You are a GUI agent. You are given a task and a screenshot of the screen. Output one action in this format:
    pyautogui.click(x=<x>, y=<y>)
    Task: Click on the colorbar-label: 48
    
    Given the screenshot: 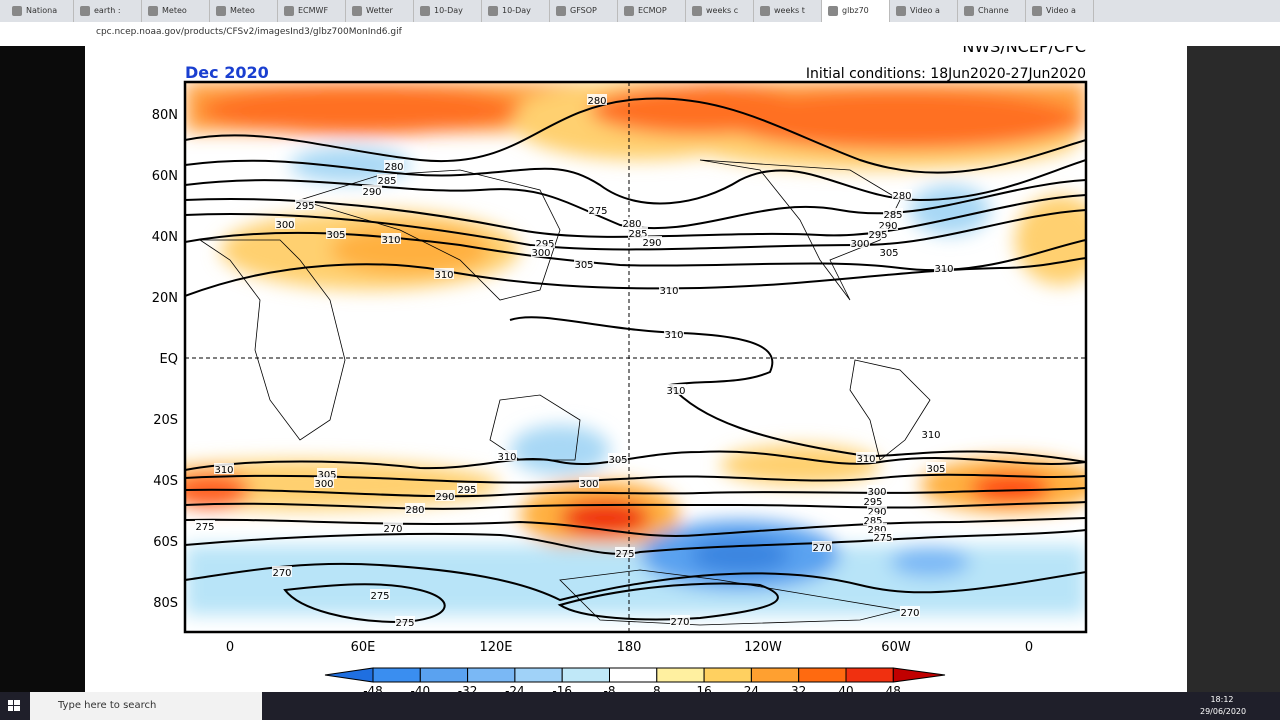 What is the action you would take?
    pyautogui.click(x=893, y=688)
    